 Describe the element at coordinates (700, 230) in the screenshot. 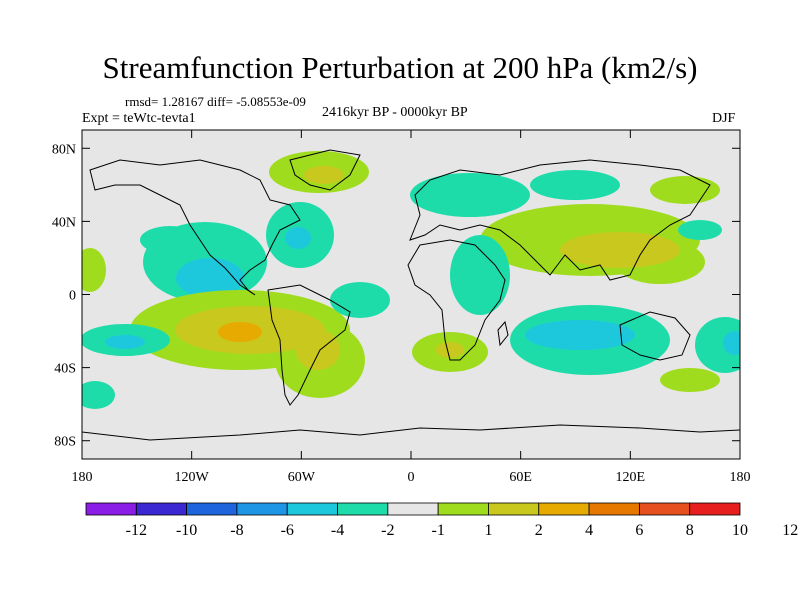

I see `anomaly-npac-neg` at that location.